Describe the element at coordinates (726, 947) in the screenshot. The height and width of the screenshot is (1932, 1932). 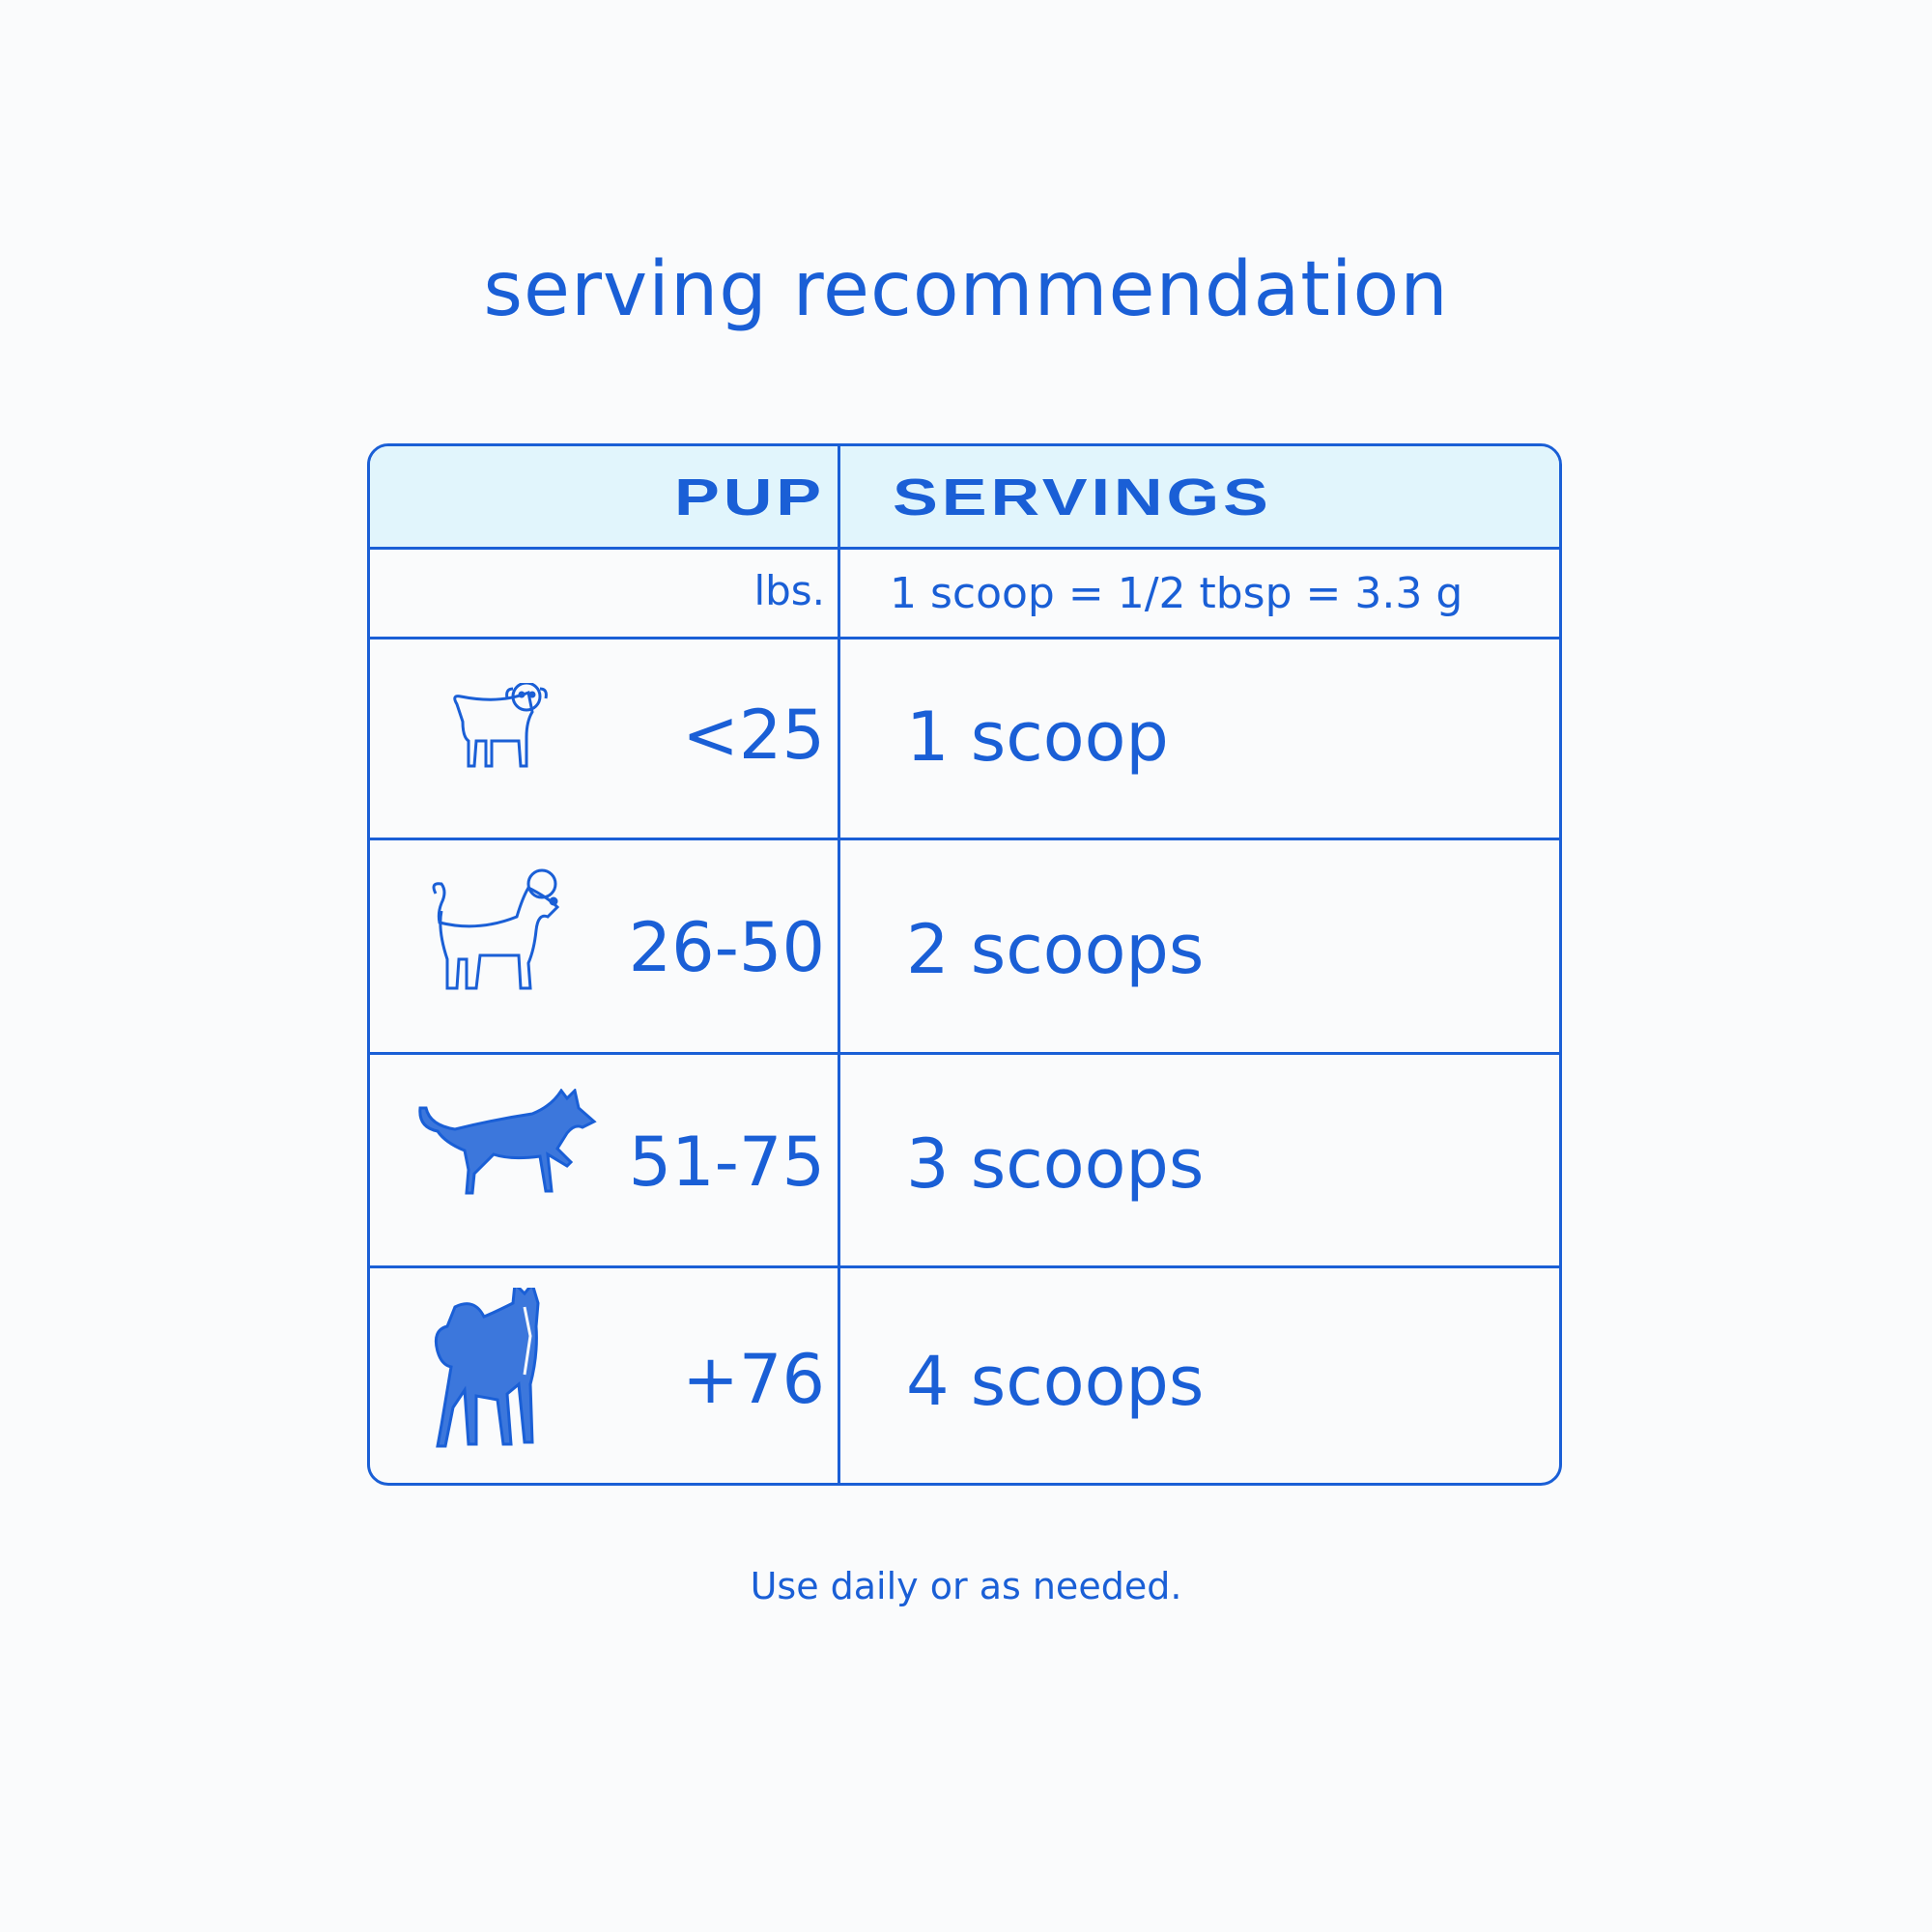
I see `weight-value: 26-50` at that location.